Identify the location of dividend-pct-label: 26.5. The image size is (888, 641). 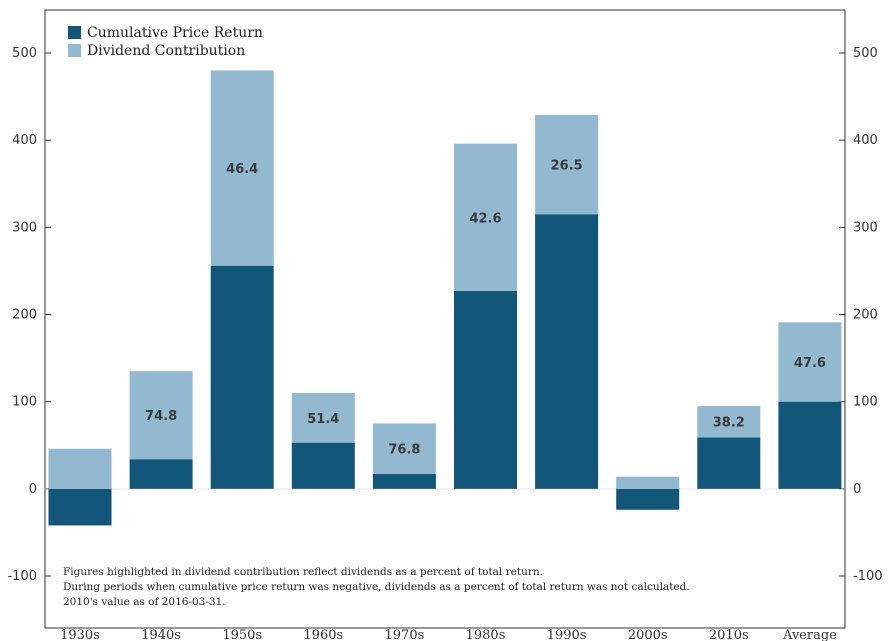
(567, 166).